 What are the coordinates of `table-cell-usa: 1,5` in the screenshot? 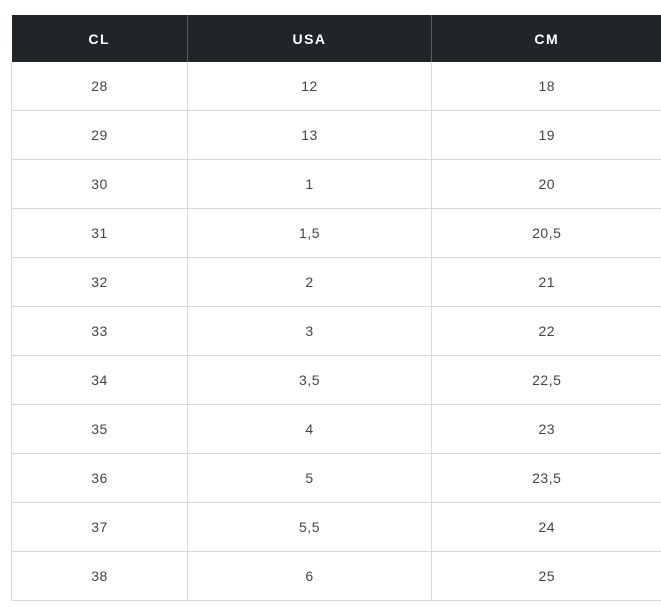 It's located at (309, 233).